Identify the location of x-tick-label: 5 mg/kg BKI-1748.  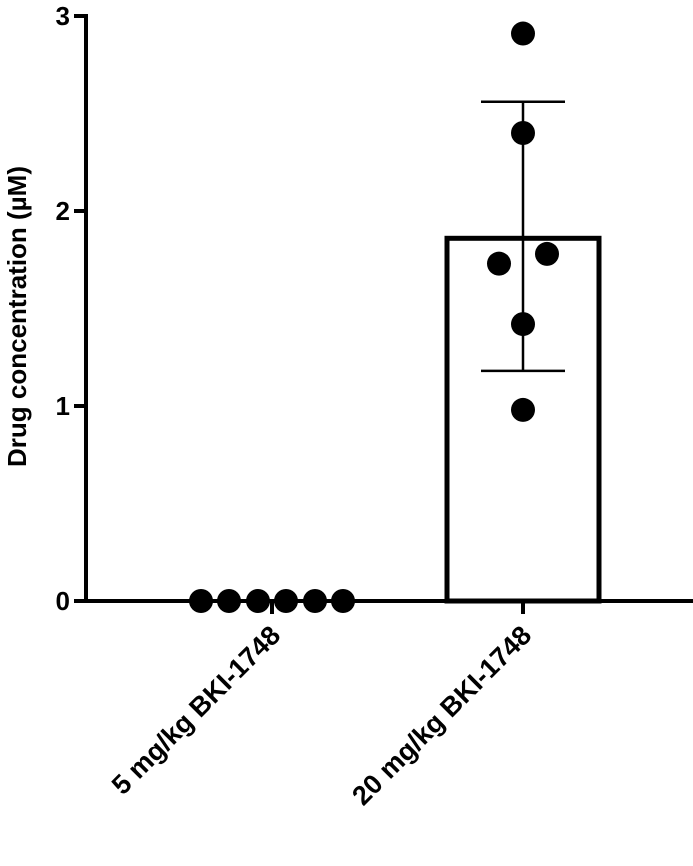
(196, 710).